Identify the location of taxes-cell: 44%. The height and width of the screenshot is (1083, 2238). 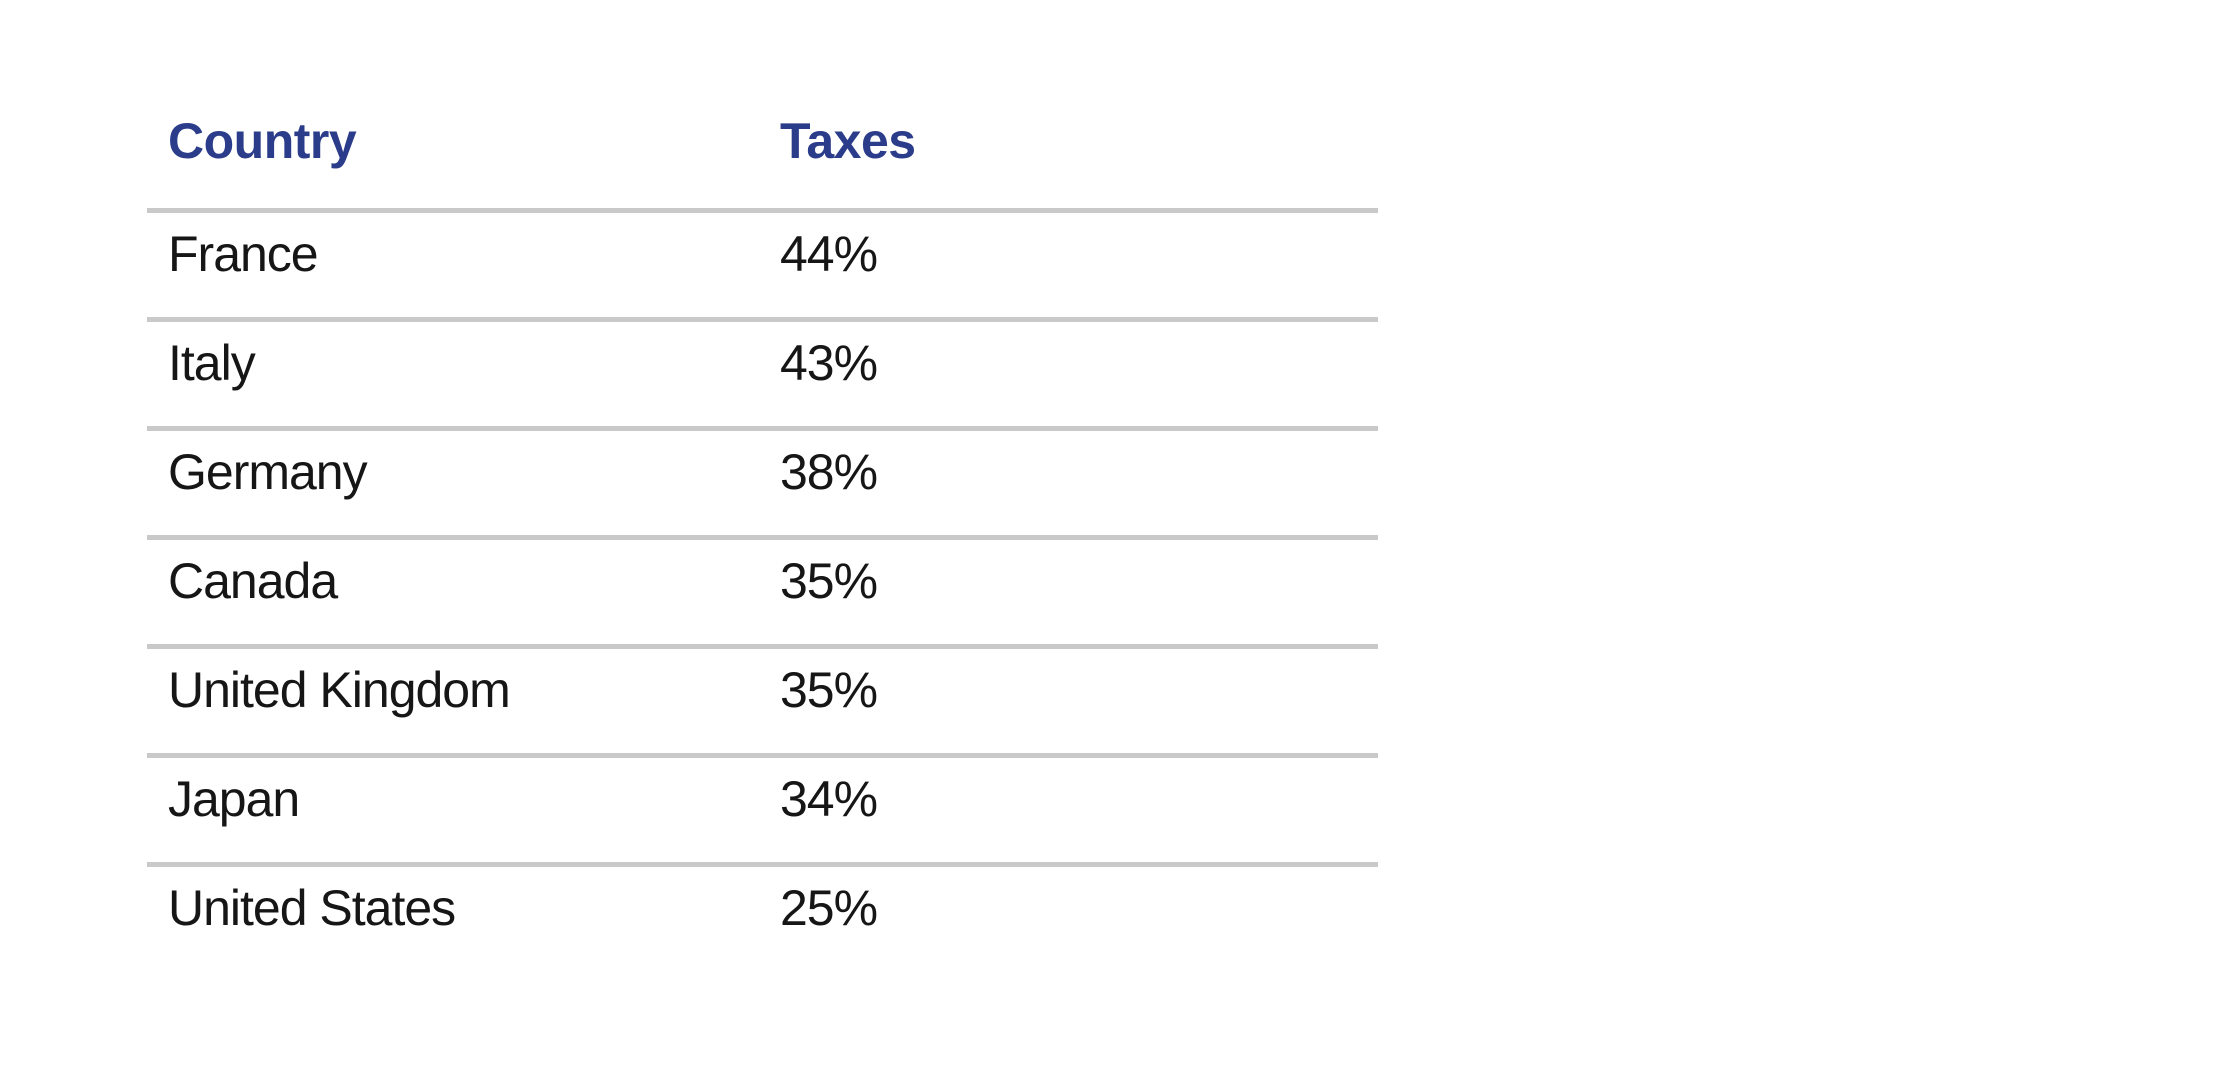
(829, 254).